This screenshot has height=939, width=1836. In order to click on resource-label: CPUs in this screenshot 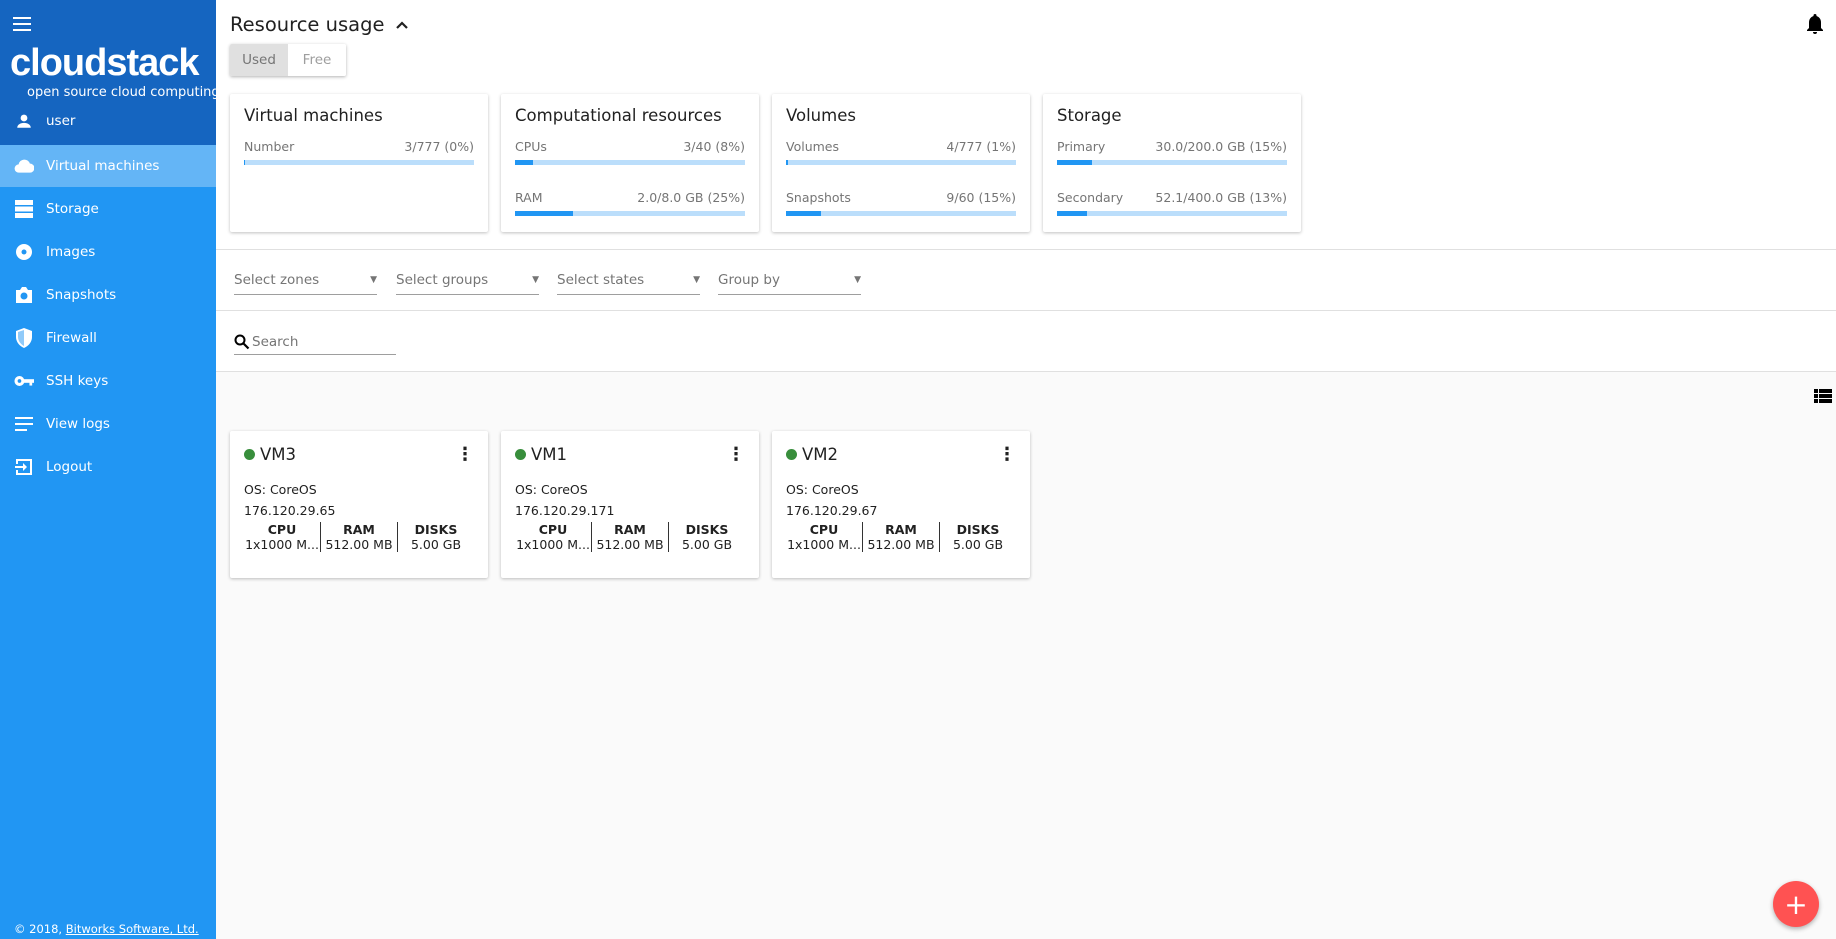, I will do `click(531, 146)`.